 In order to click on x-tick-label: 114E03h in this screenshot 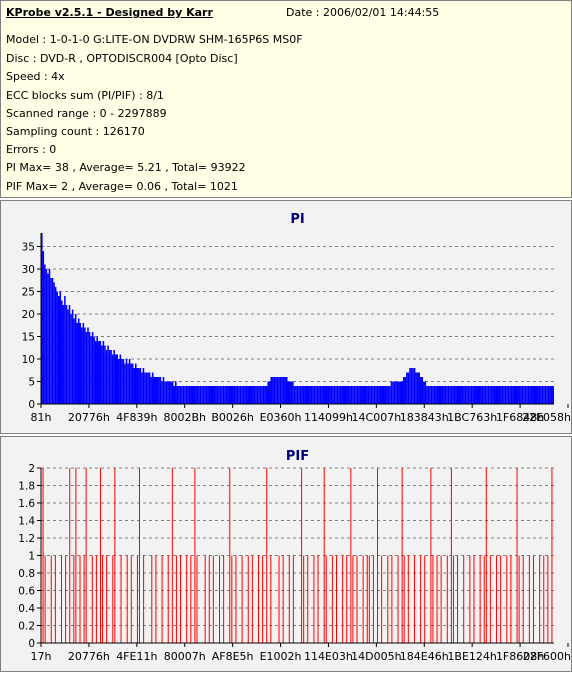, I will do `click(328, 656)`.